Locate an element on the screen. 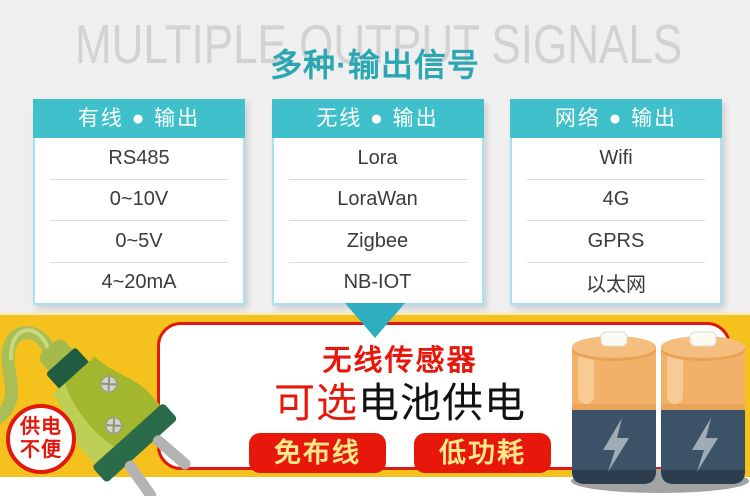 The width and height of the screenshot is (750, 496). headline-rest: 电池供电 is located at coordinates (442, 403).